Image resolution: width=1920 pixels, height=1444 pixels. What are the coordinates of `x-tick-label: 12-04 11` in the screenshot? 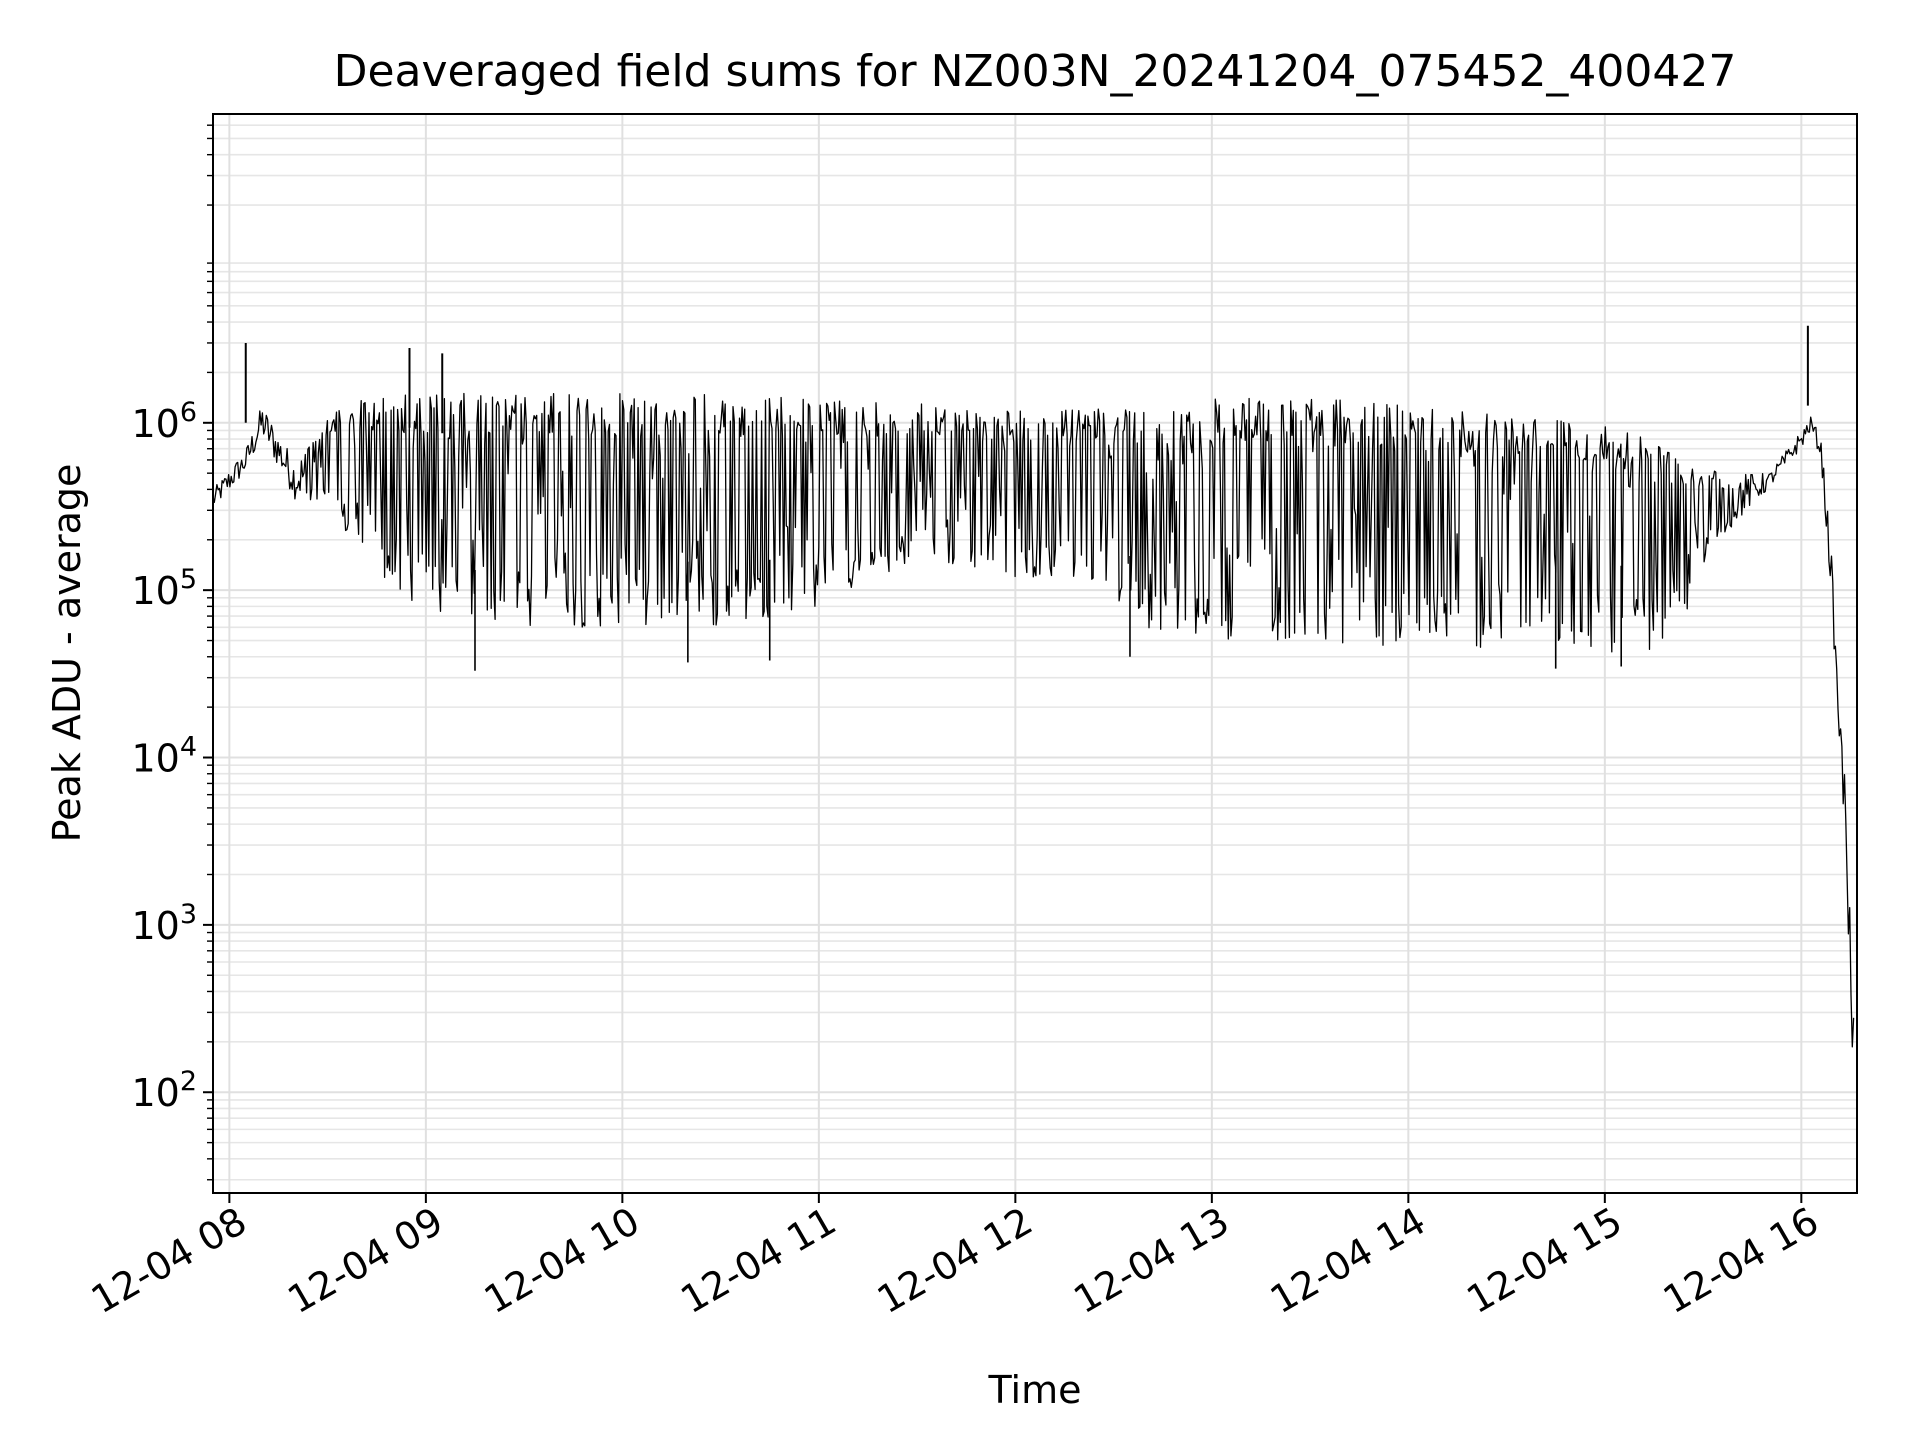 It's located at (758, 1261).